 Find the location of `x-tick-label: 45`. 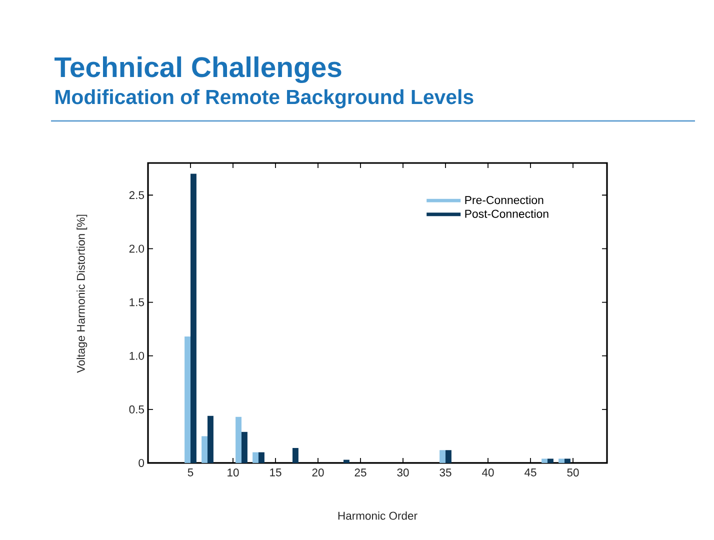

x-tick-label: 45 is located at coordinates (530, 472).